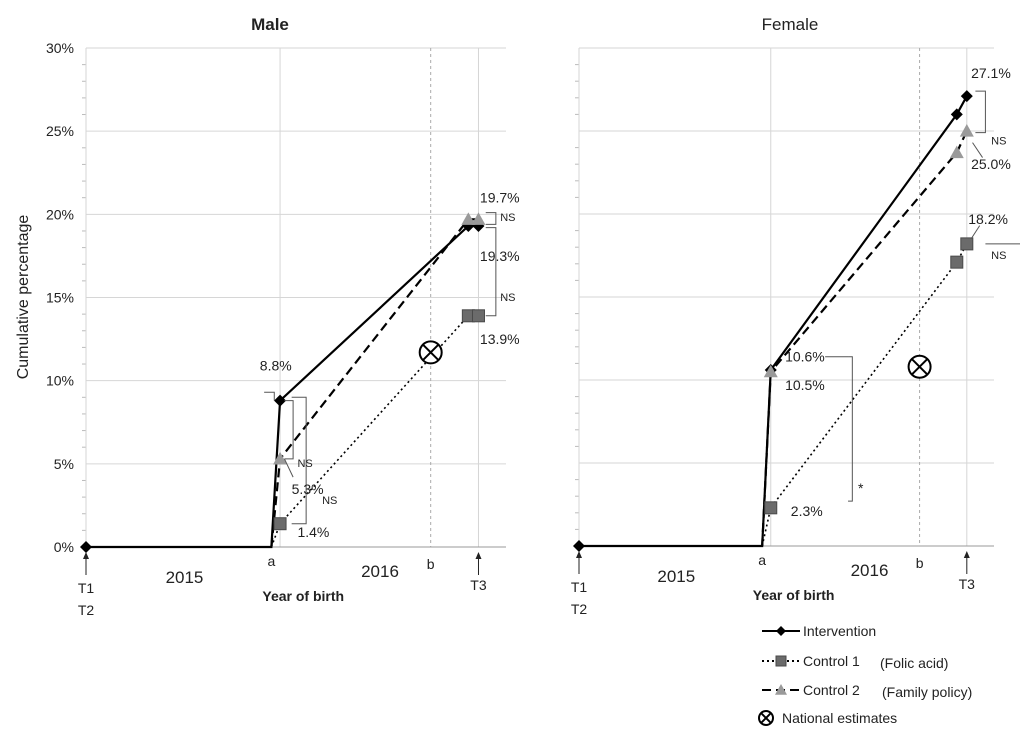 The image size is (1020, 735). What do you see at coordinates (790, 24) in the screenshot?
I see `panel-title: Female` at bounding box center [790, 24].